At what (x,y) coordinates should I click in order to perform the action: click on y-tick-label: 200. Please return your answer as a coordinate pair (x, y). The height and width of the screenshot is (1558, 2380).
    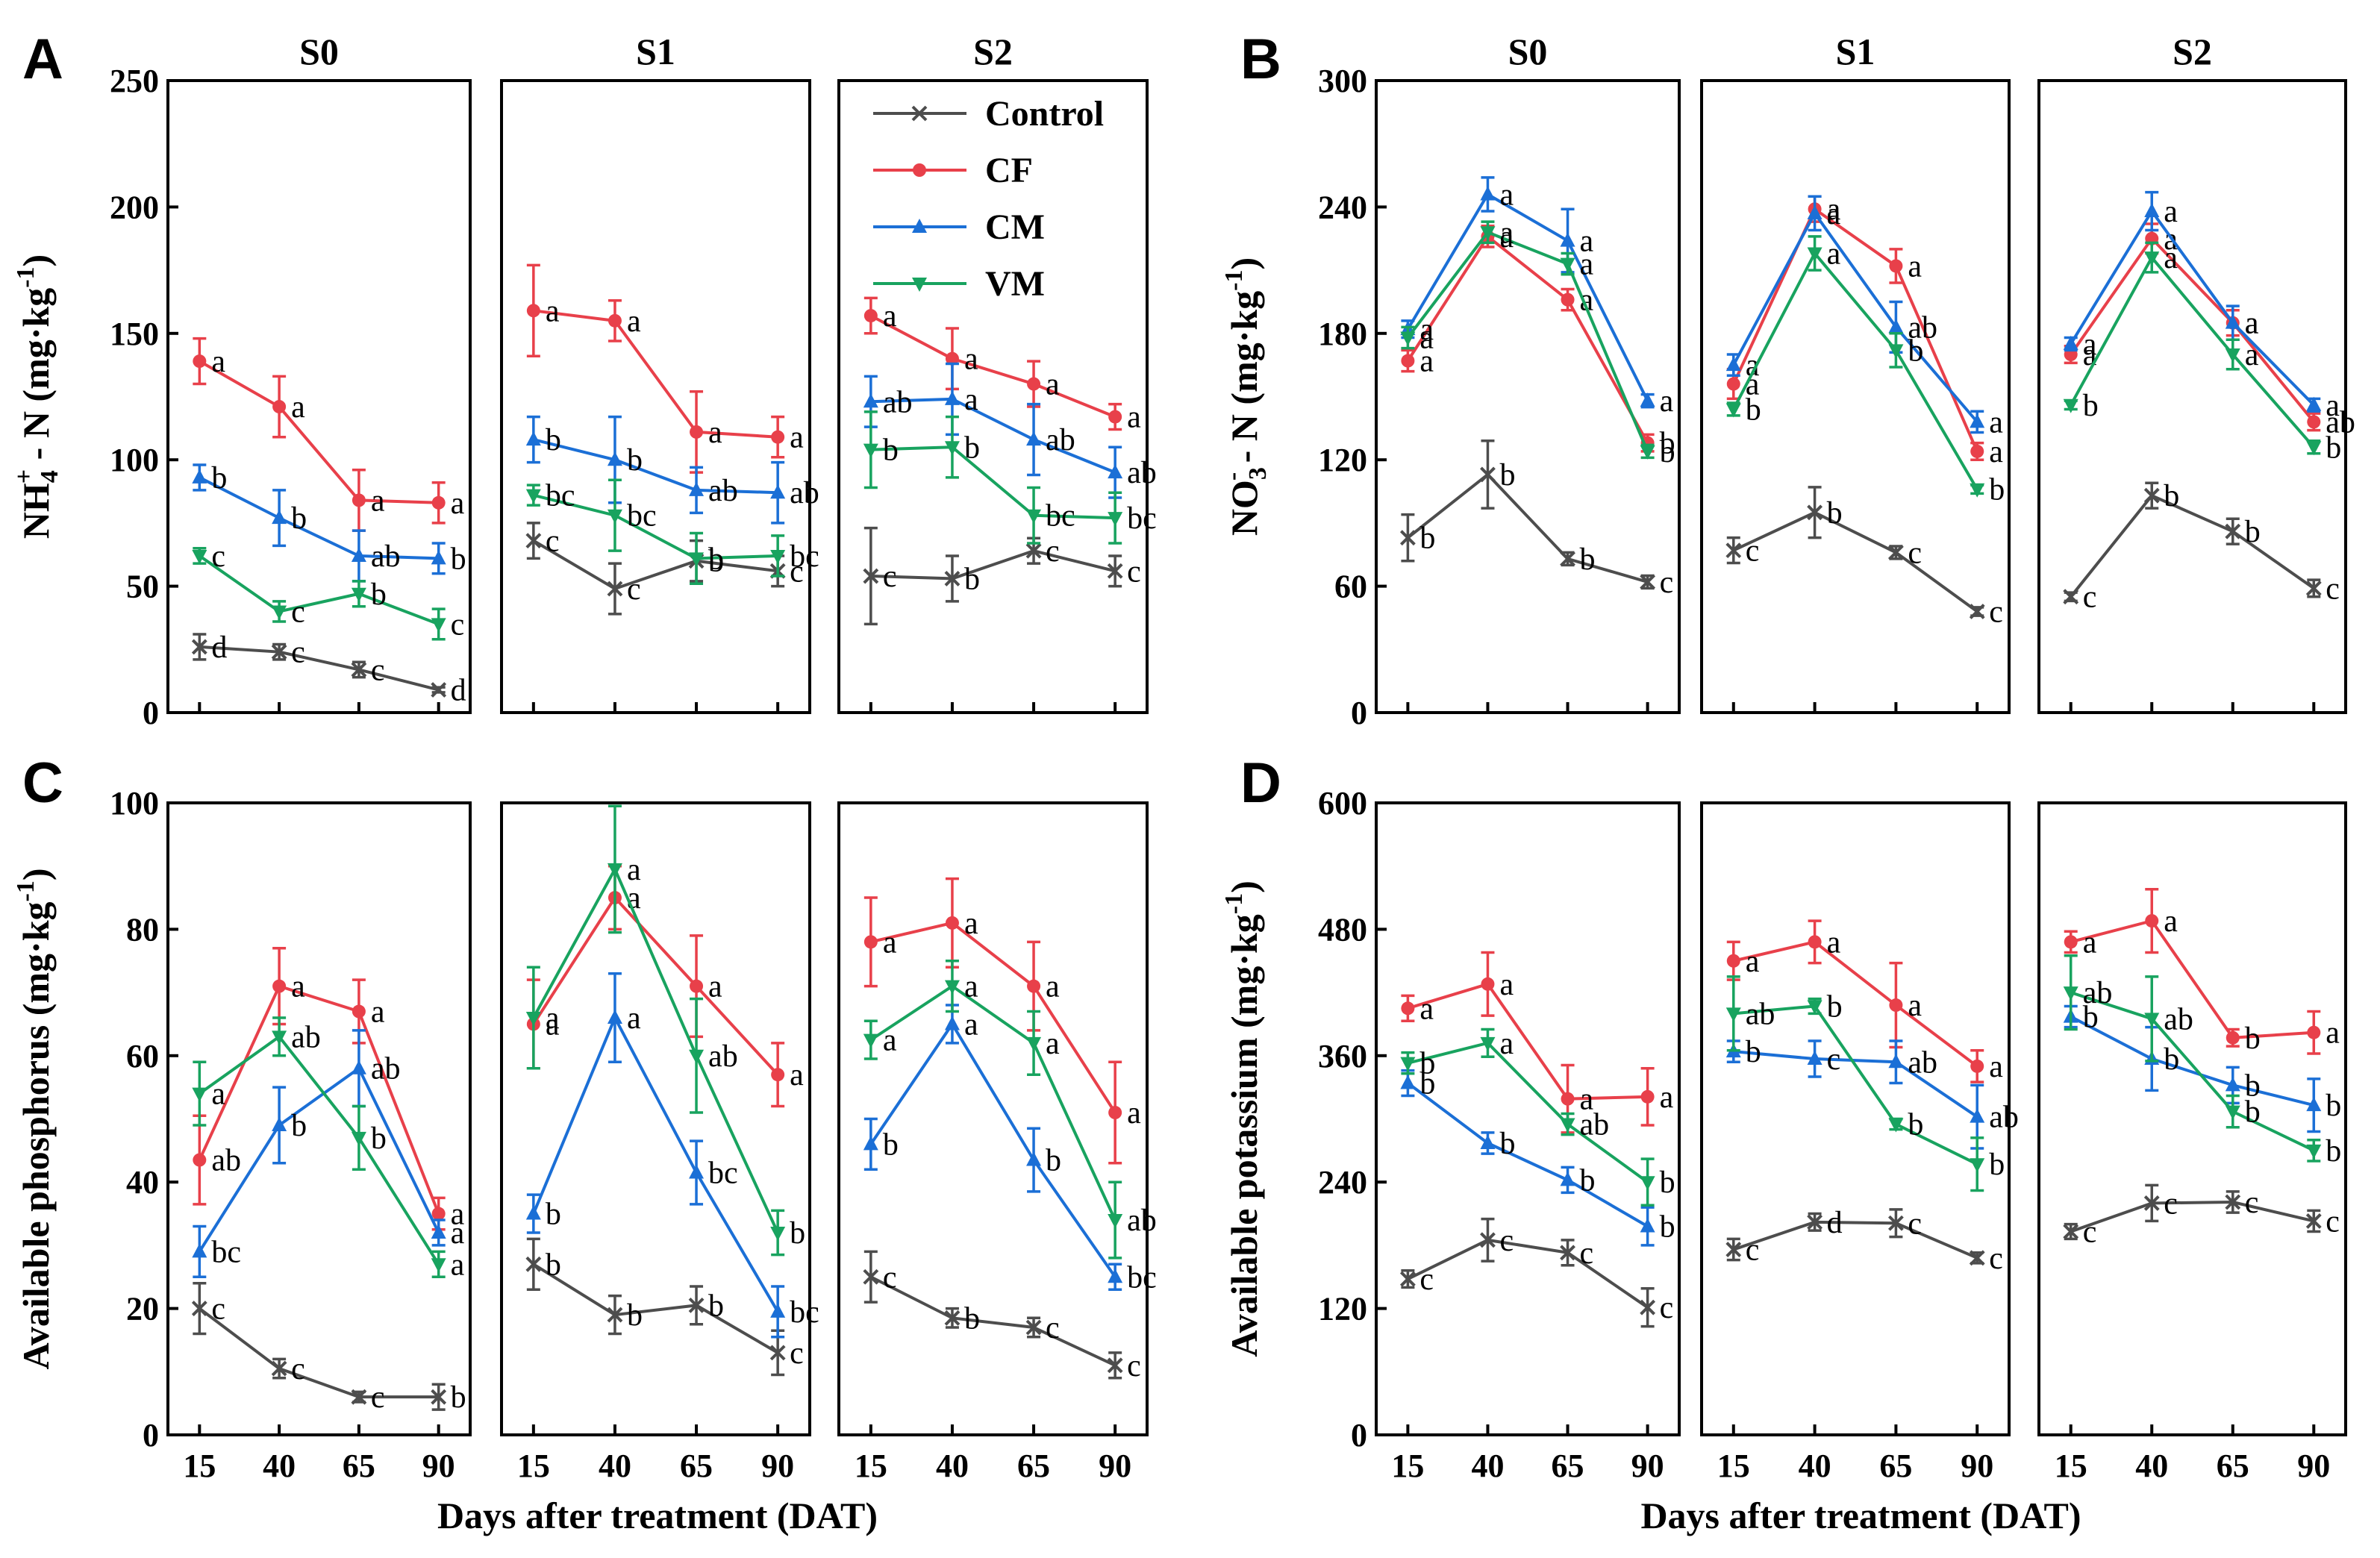
    Looking at the image, I should click on (134, 207).